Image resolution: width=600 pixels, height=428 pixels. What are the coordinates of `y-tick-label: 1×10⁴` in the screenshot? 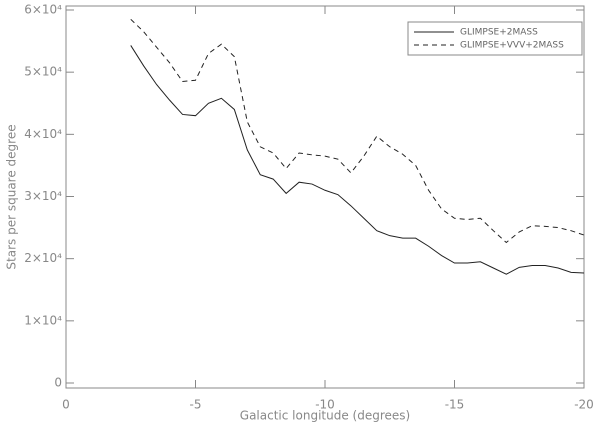 It's located at (43, 320).